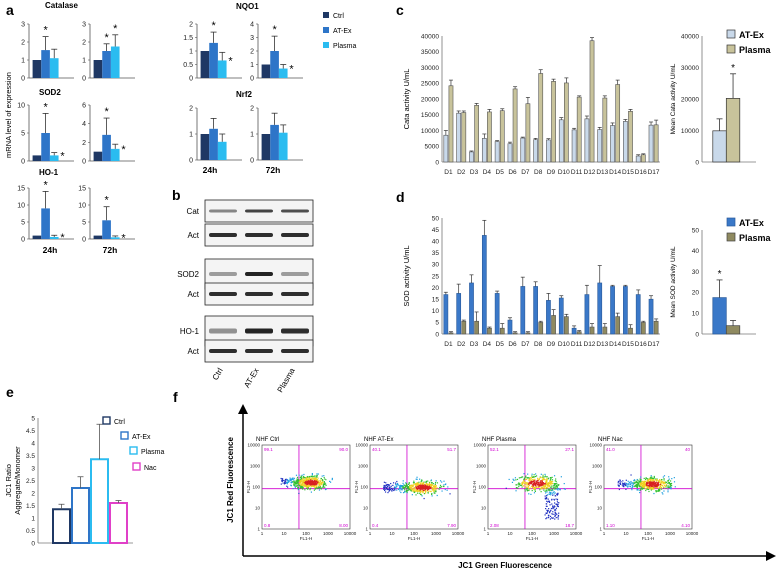  Describe the element at coordinates (576, 533) in the screenshot. I see `x-tick-label: 10000` at that location.